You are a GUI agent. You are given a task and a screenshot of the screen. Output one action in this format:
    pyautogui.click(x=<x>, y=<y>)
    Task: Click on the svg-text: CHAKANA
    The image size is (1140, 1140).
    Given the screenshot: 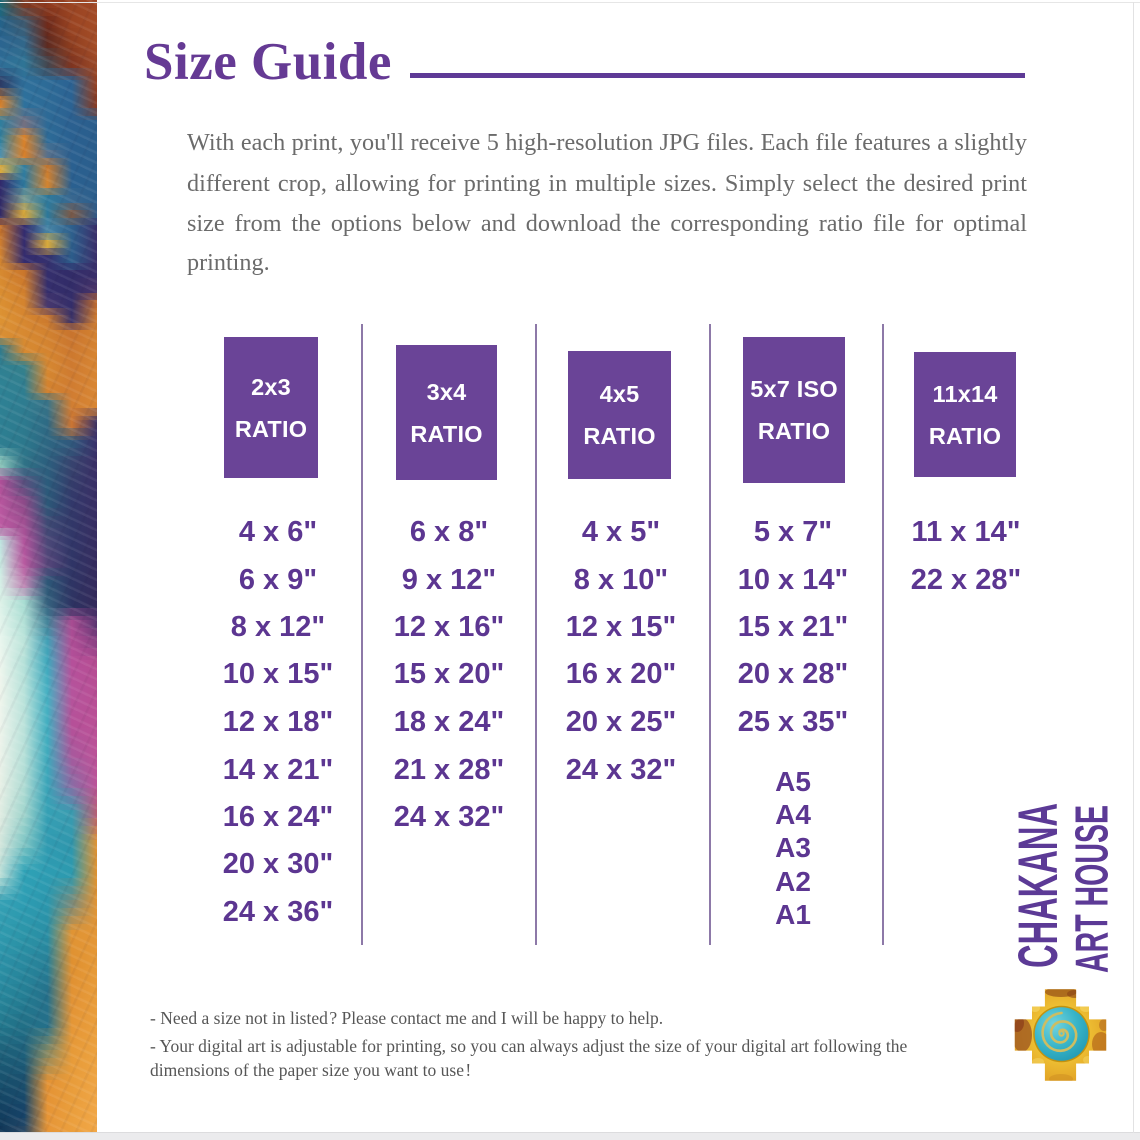 What is the action you would take?
    pyautogui.click(x=1037, y=885)
    